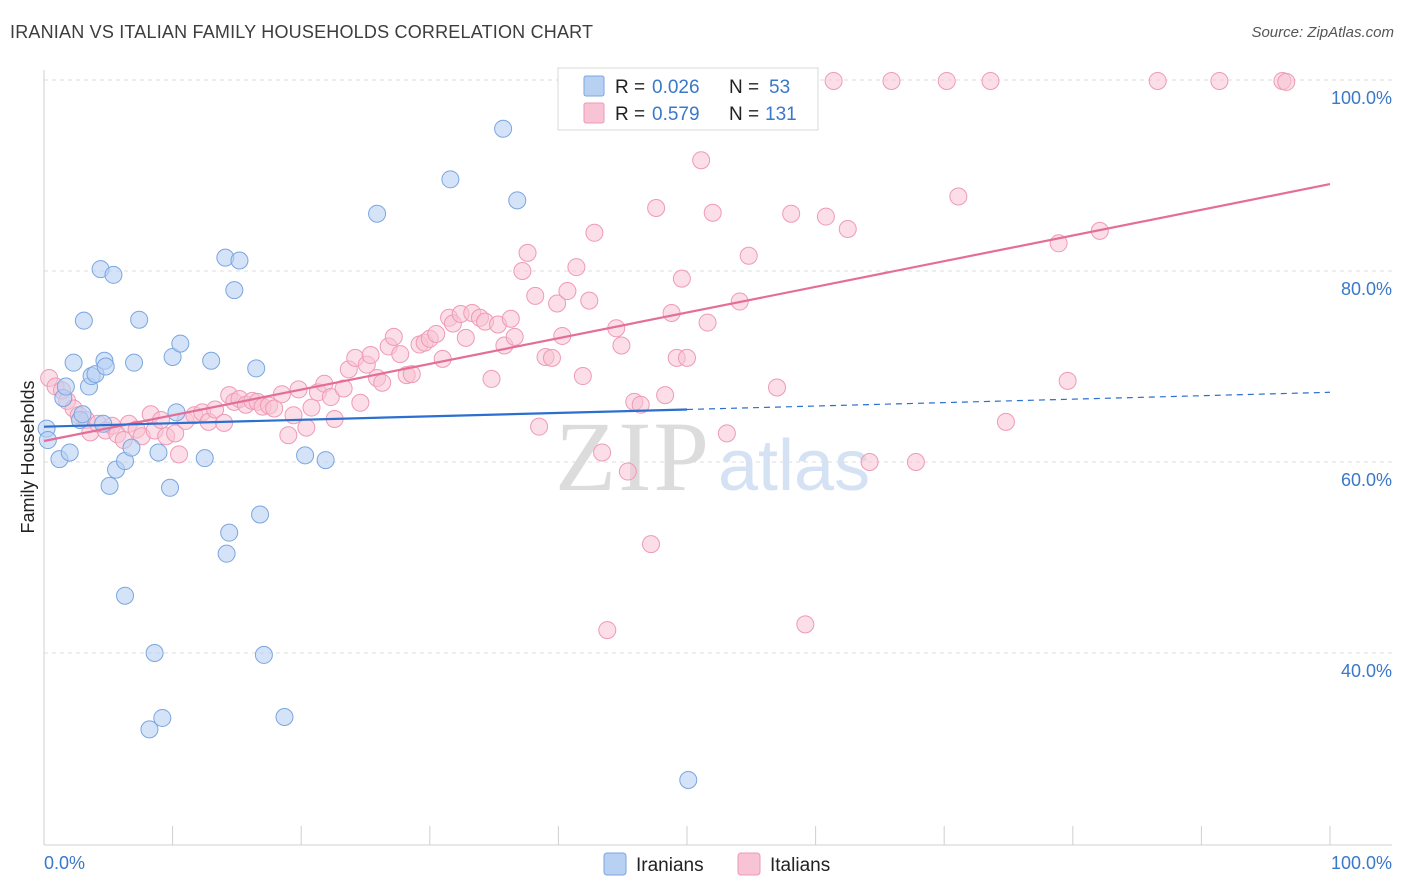  I want to click on watermark-atlas: atlas, so click(794, 466).